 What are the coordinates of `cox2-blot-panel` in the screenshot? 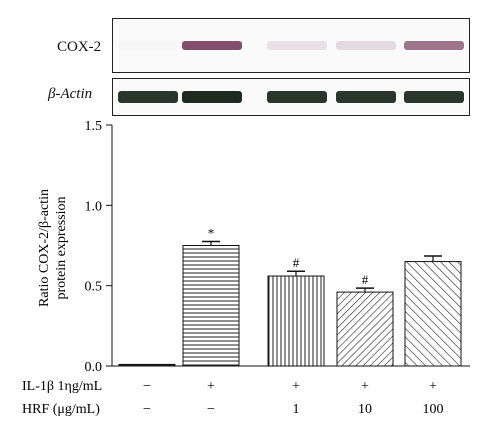 It's located at (291, 45).